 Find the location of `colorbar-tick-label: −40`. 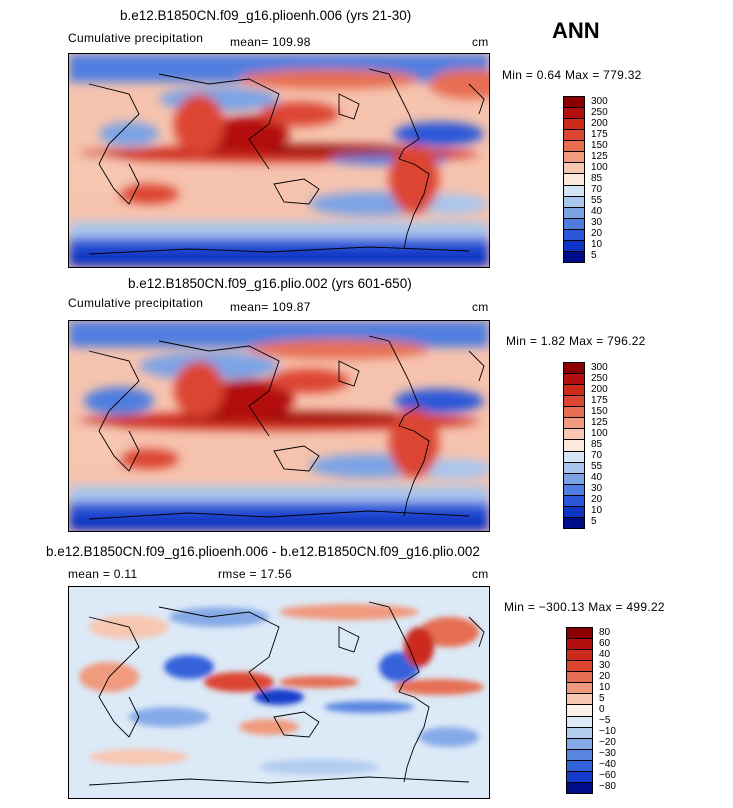

colorbar-tick-label: −40 is located at coordinates (607, 765).